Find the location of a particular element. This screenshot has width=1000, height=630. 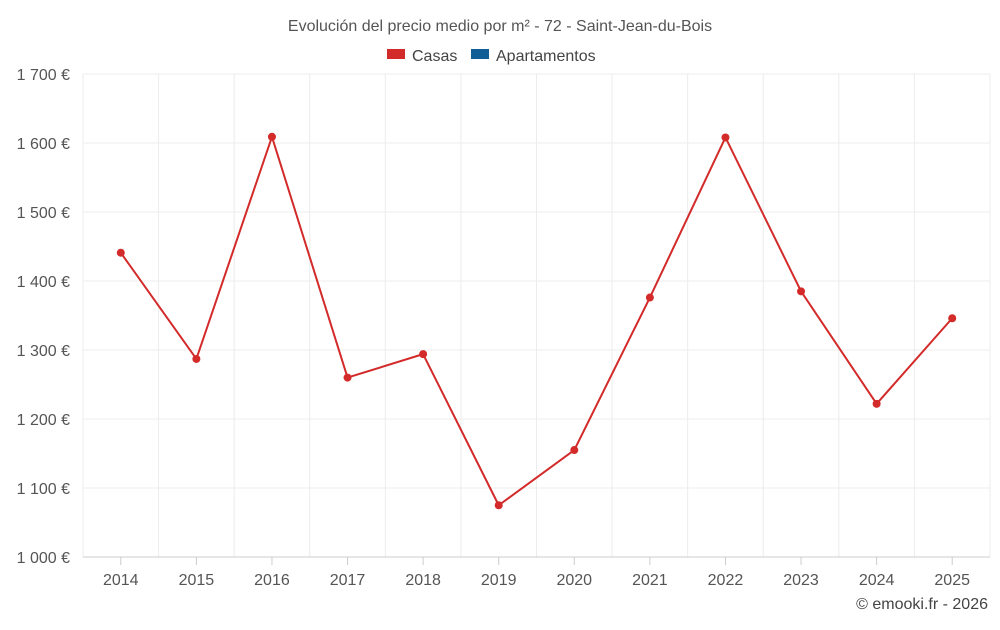

legend-swatch-apartamentos is located at coordinates (480, 54).